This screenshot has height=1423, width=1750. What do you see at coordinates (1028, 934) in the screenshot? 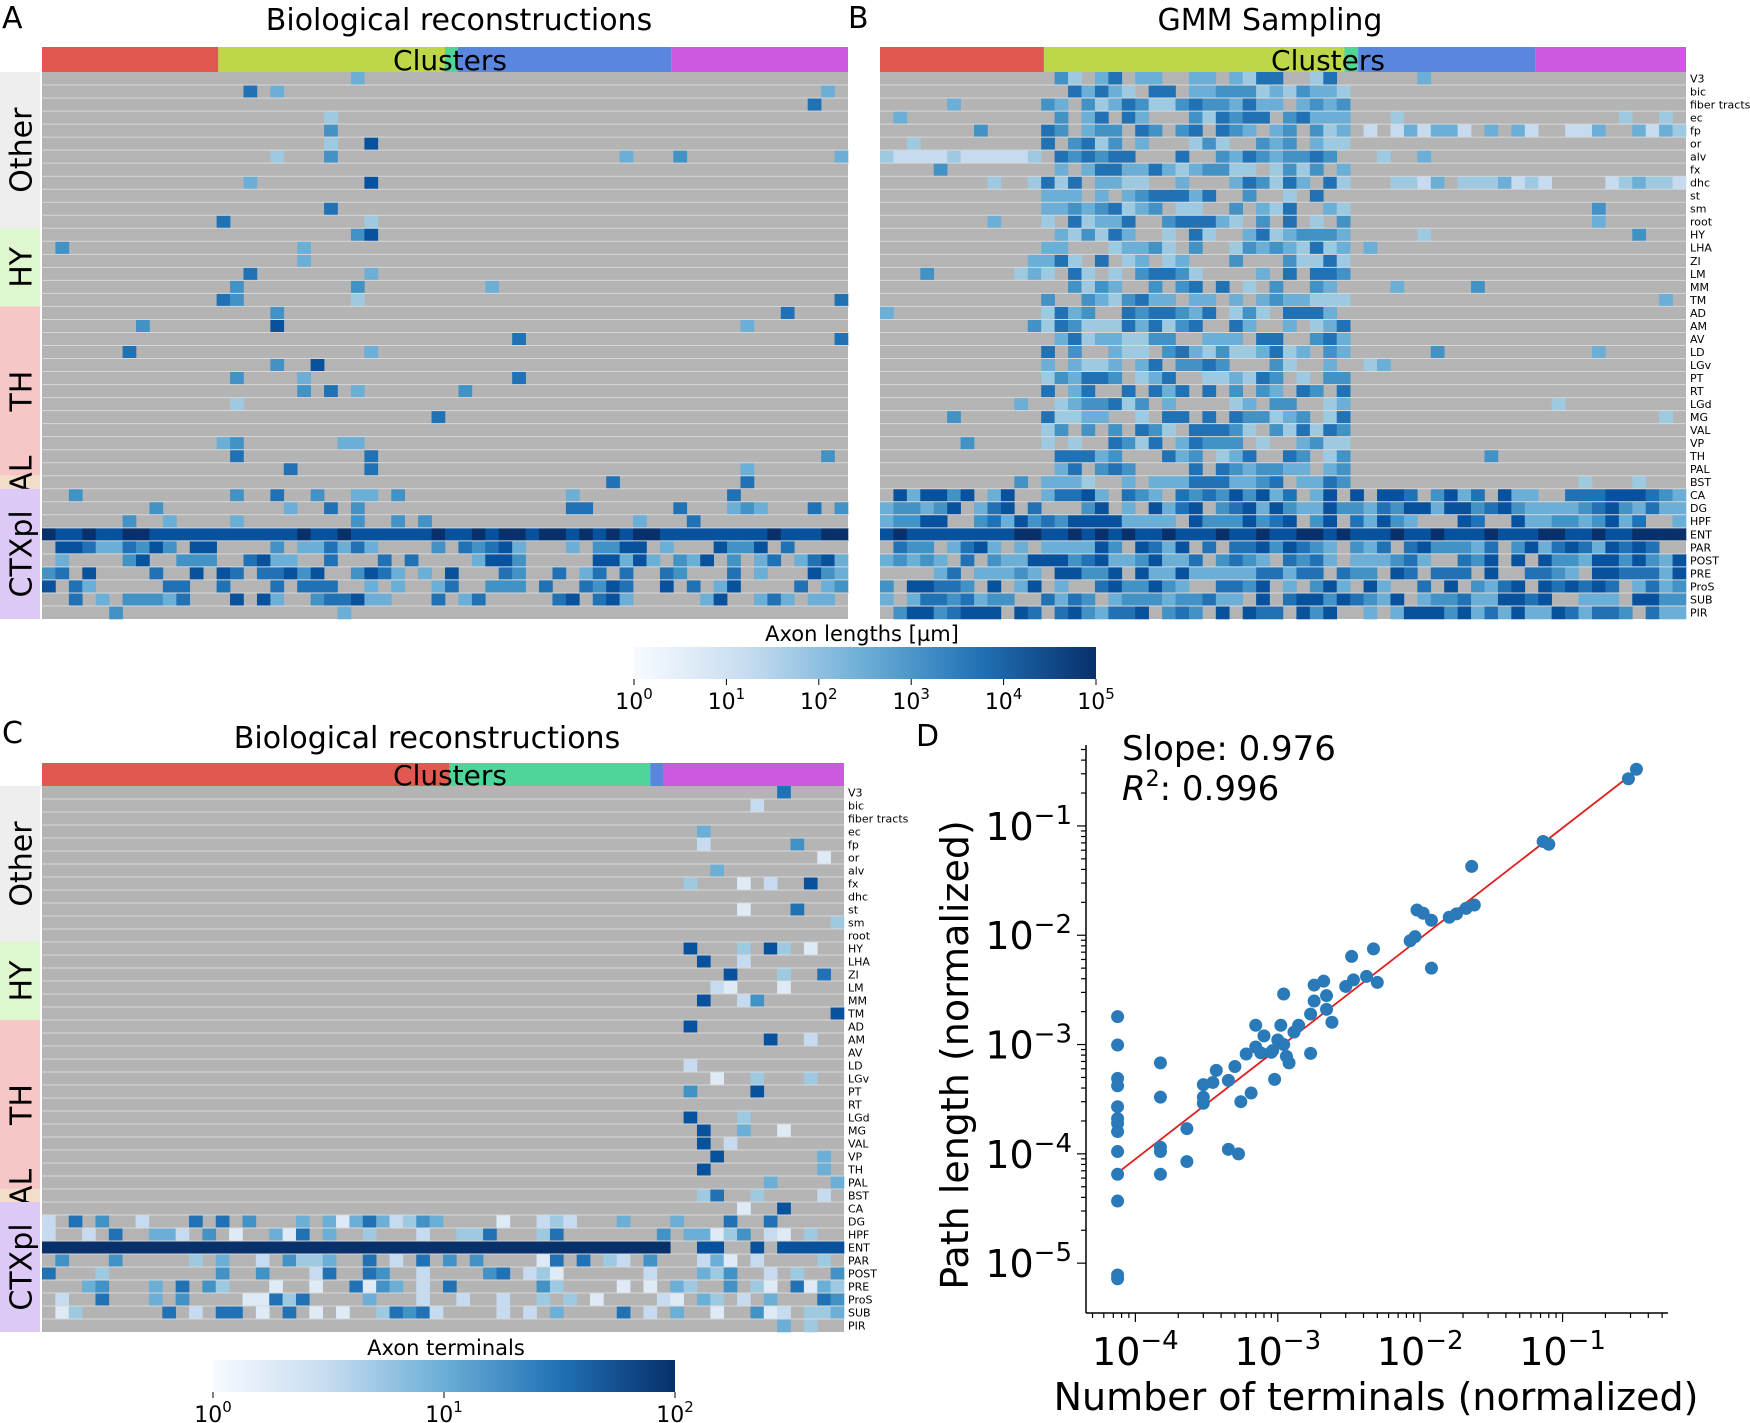
I see `tick-label: 10−2` at bounding box center [1028, 934].